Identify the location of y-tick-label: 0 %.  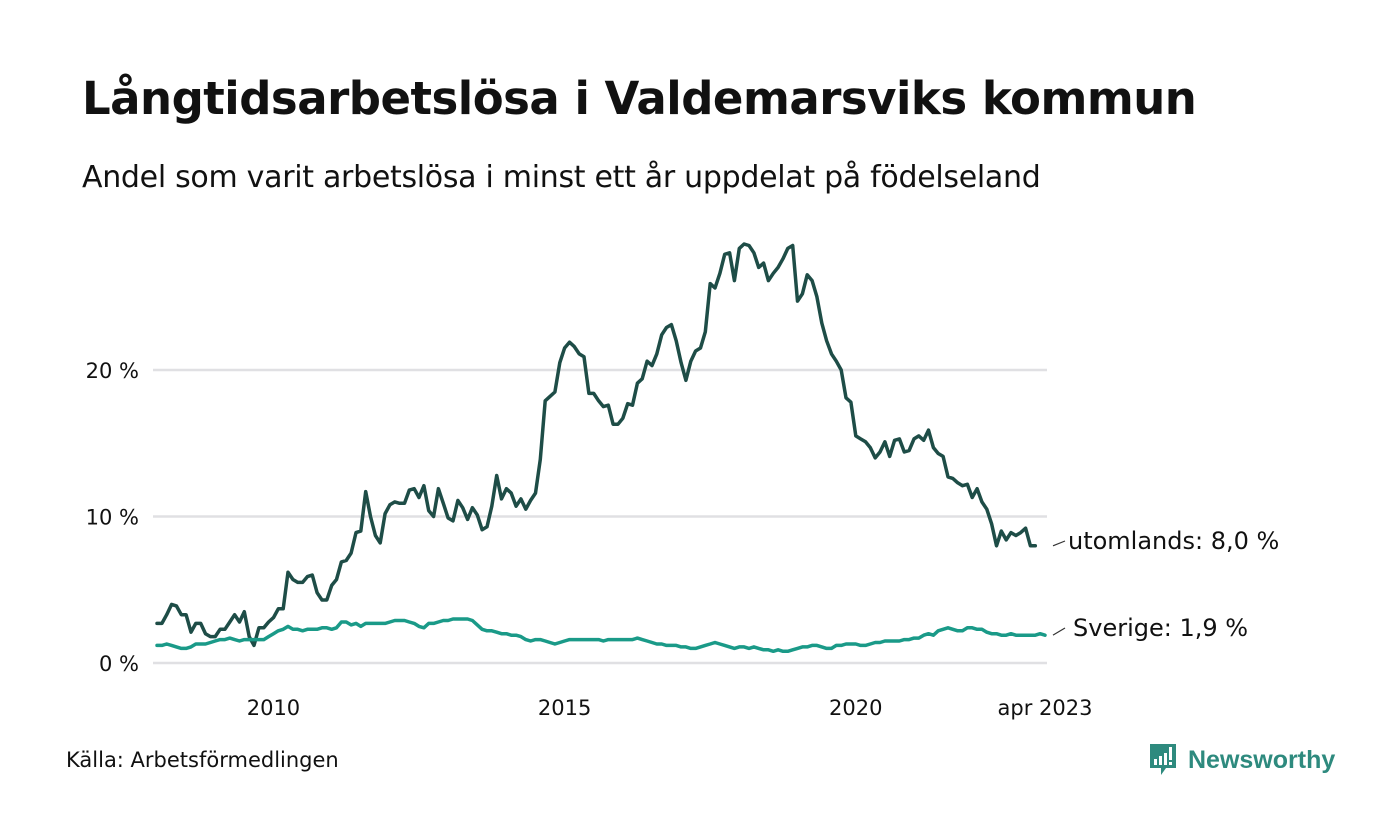
(119, 664).